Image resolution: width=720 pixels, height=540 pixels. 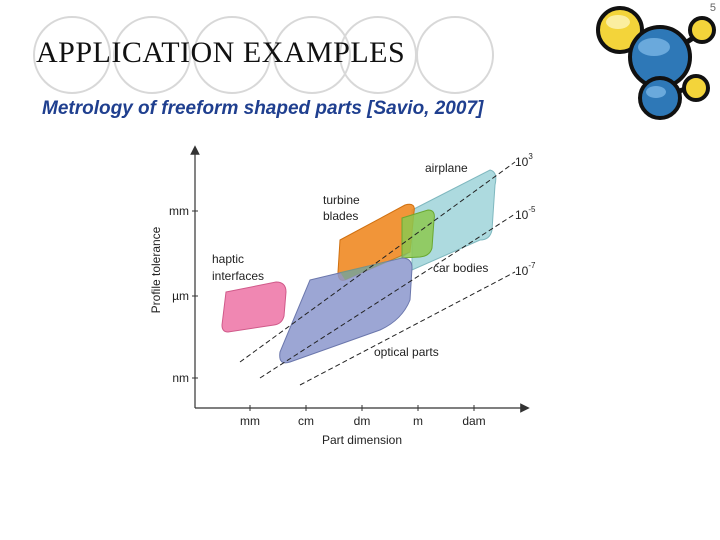 What do you see at coordinates (525, 213) in the screenshot?
I see `line-label-2: 10-5` at bounding box center [525, 213].